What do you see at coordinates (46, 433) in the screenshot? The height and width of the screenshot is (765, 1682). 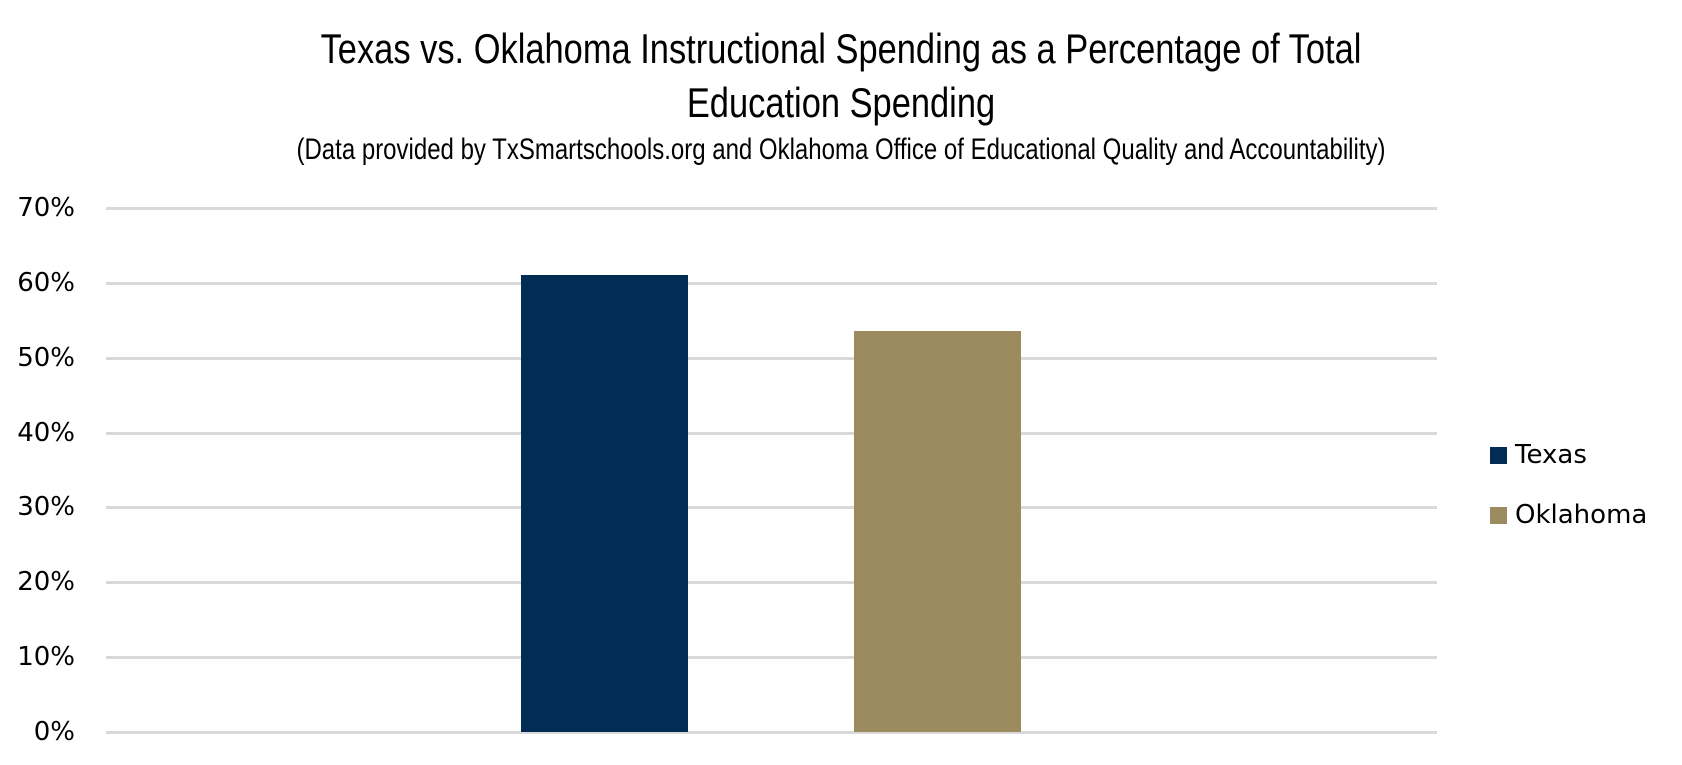 I see `y-tick-label: 40%` at bounding box center [46, 433].